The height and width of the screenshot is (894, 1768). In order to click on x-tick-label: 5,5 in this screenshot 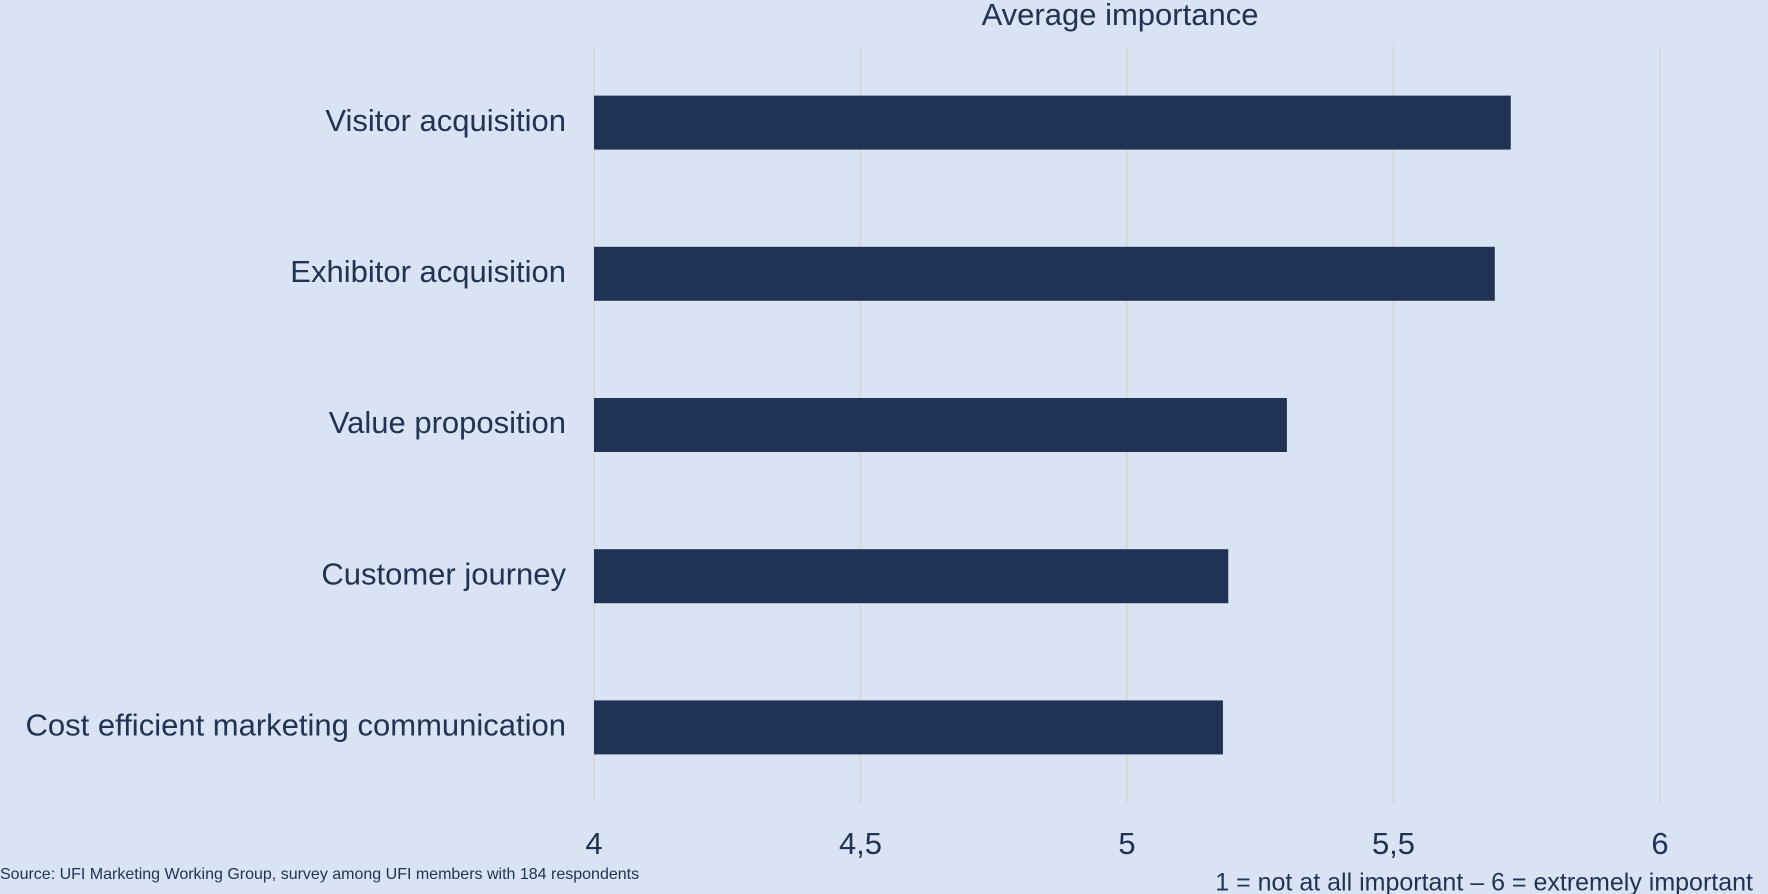, I will do `click(1393, 843)`.